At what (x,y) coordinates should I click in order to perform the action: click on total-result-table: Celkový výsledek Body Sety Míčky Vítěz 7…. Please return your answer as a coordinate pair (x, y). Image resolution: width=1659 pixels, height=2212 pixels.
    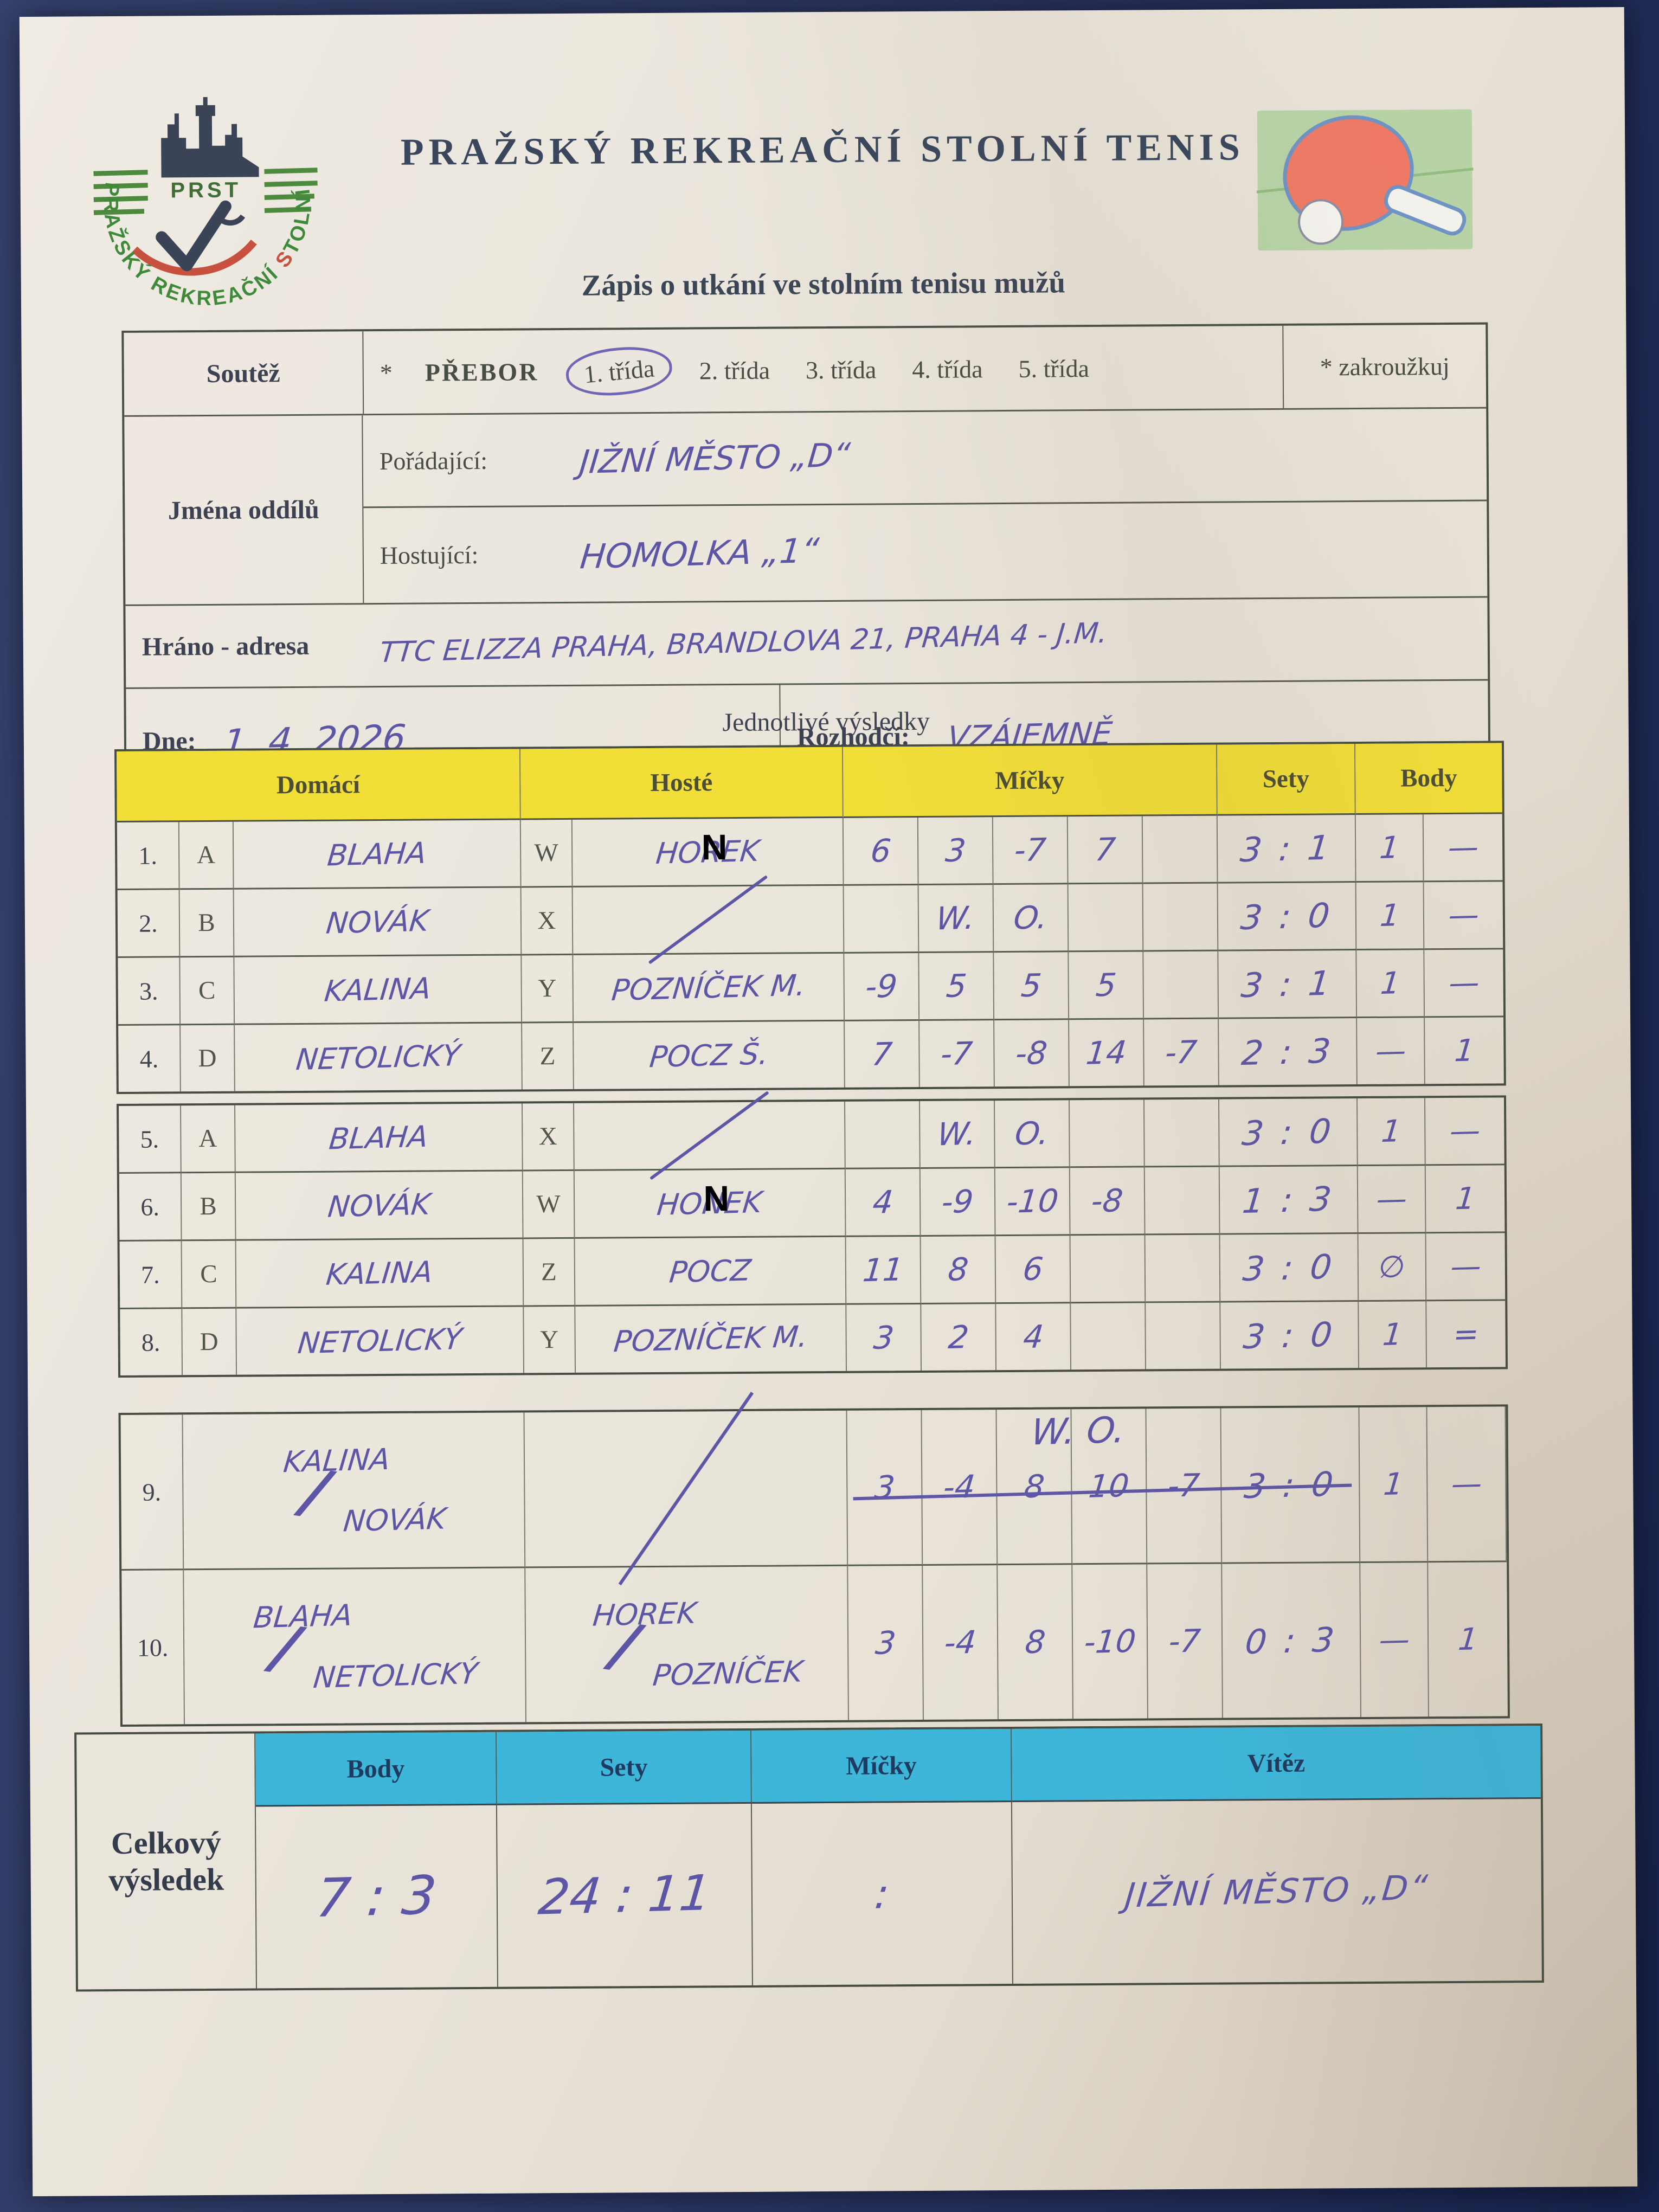
    Looking at the image, I should click on (809, 1857).